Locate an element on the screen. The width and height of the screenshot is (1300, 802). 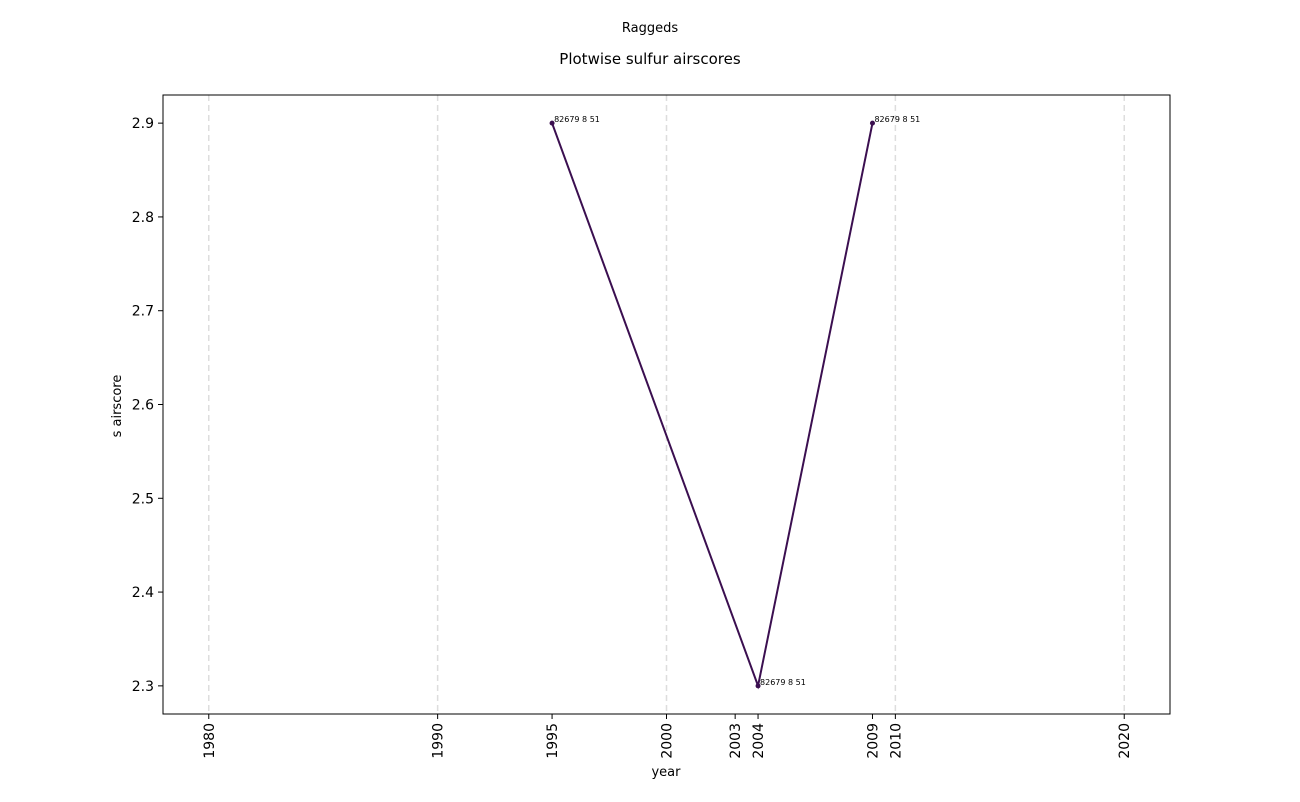
x-tick-label: 2004 is located at coordinates (759, 741).